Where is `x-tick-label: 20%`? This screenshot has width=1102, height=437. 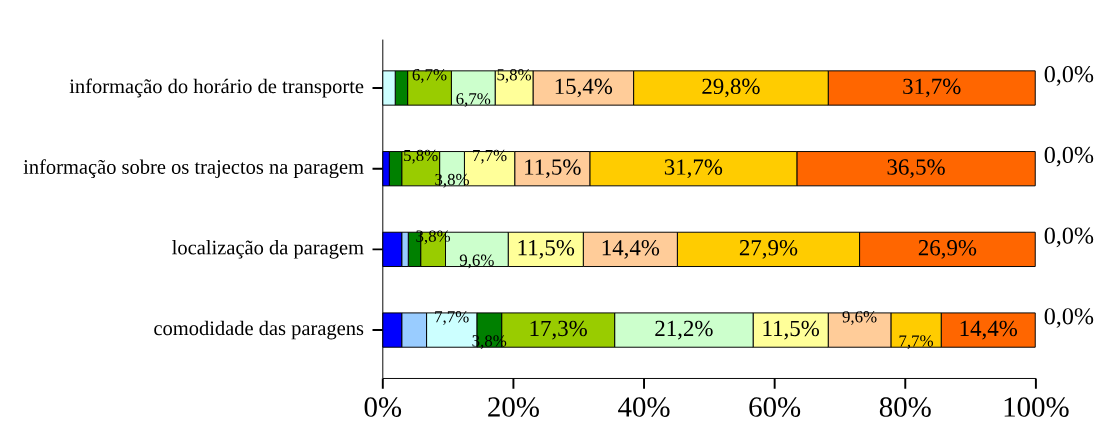 x-tick-label: 20% is located at coordinates (513, 407).